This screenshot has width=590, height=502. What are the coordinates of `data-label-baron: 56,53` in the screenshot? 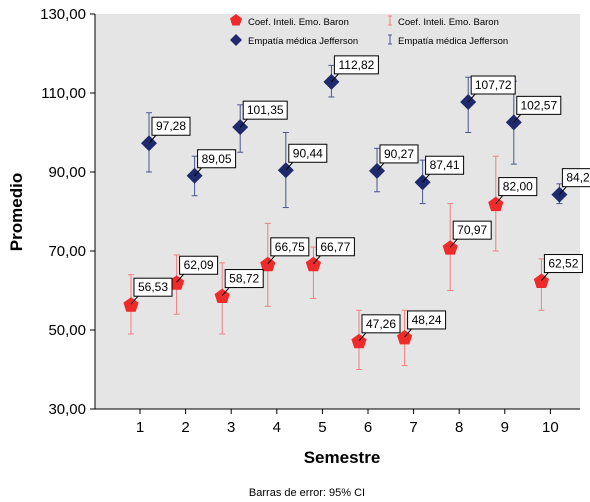 It's located at (153, 287).